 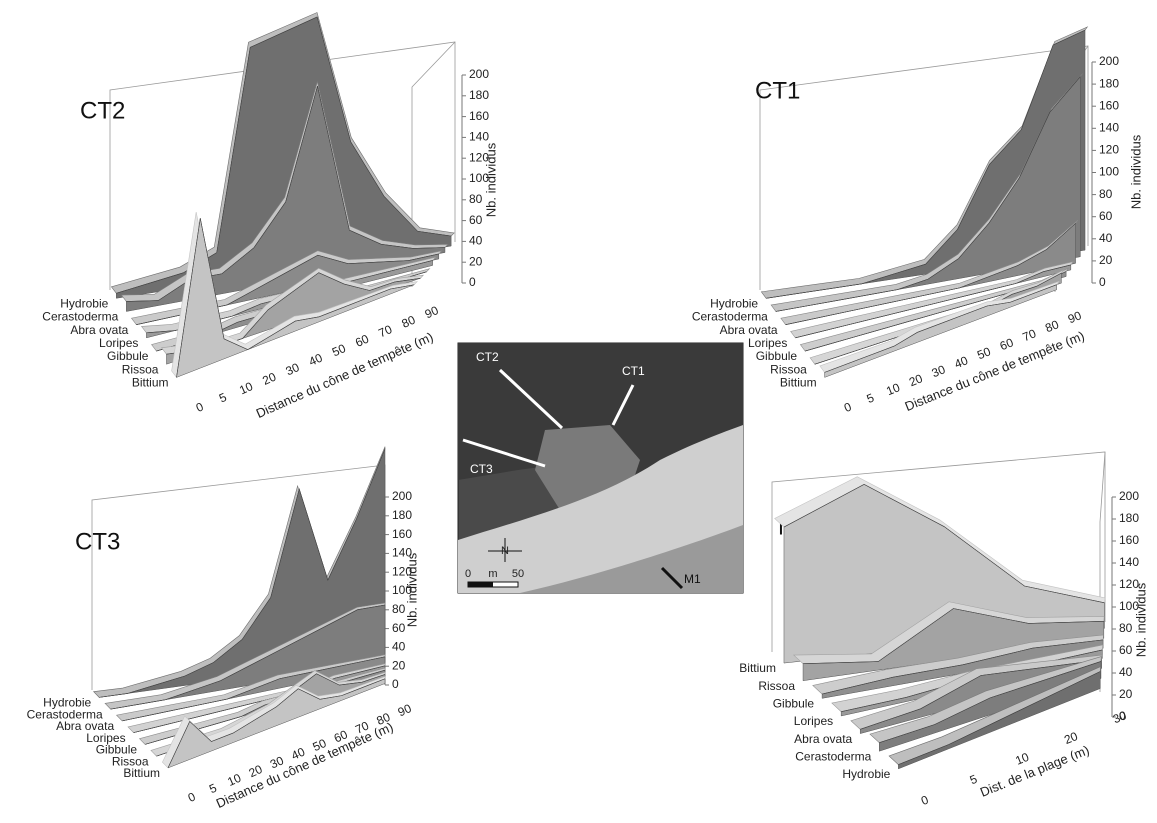 What do you see at coordinates (432, 312) in the screenshot?
I see `x-tick-label: 90` at bounding box center [432, 312].